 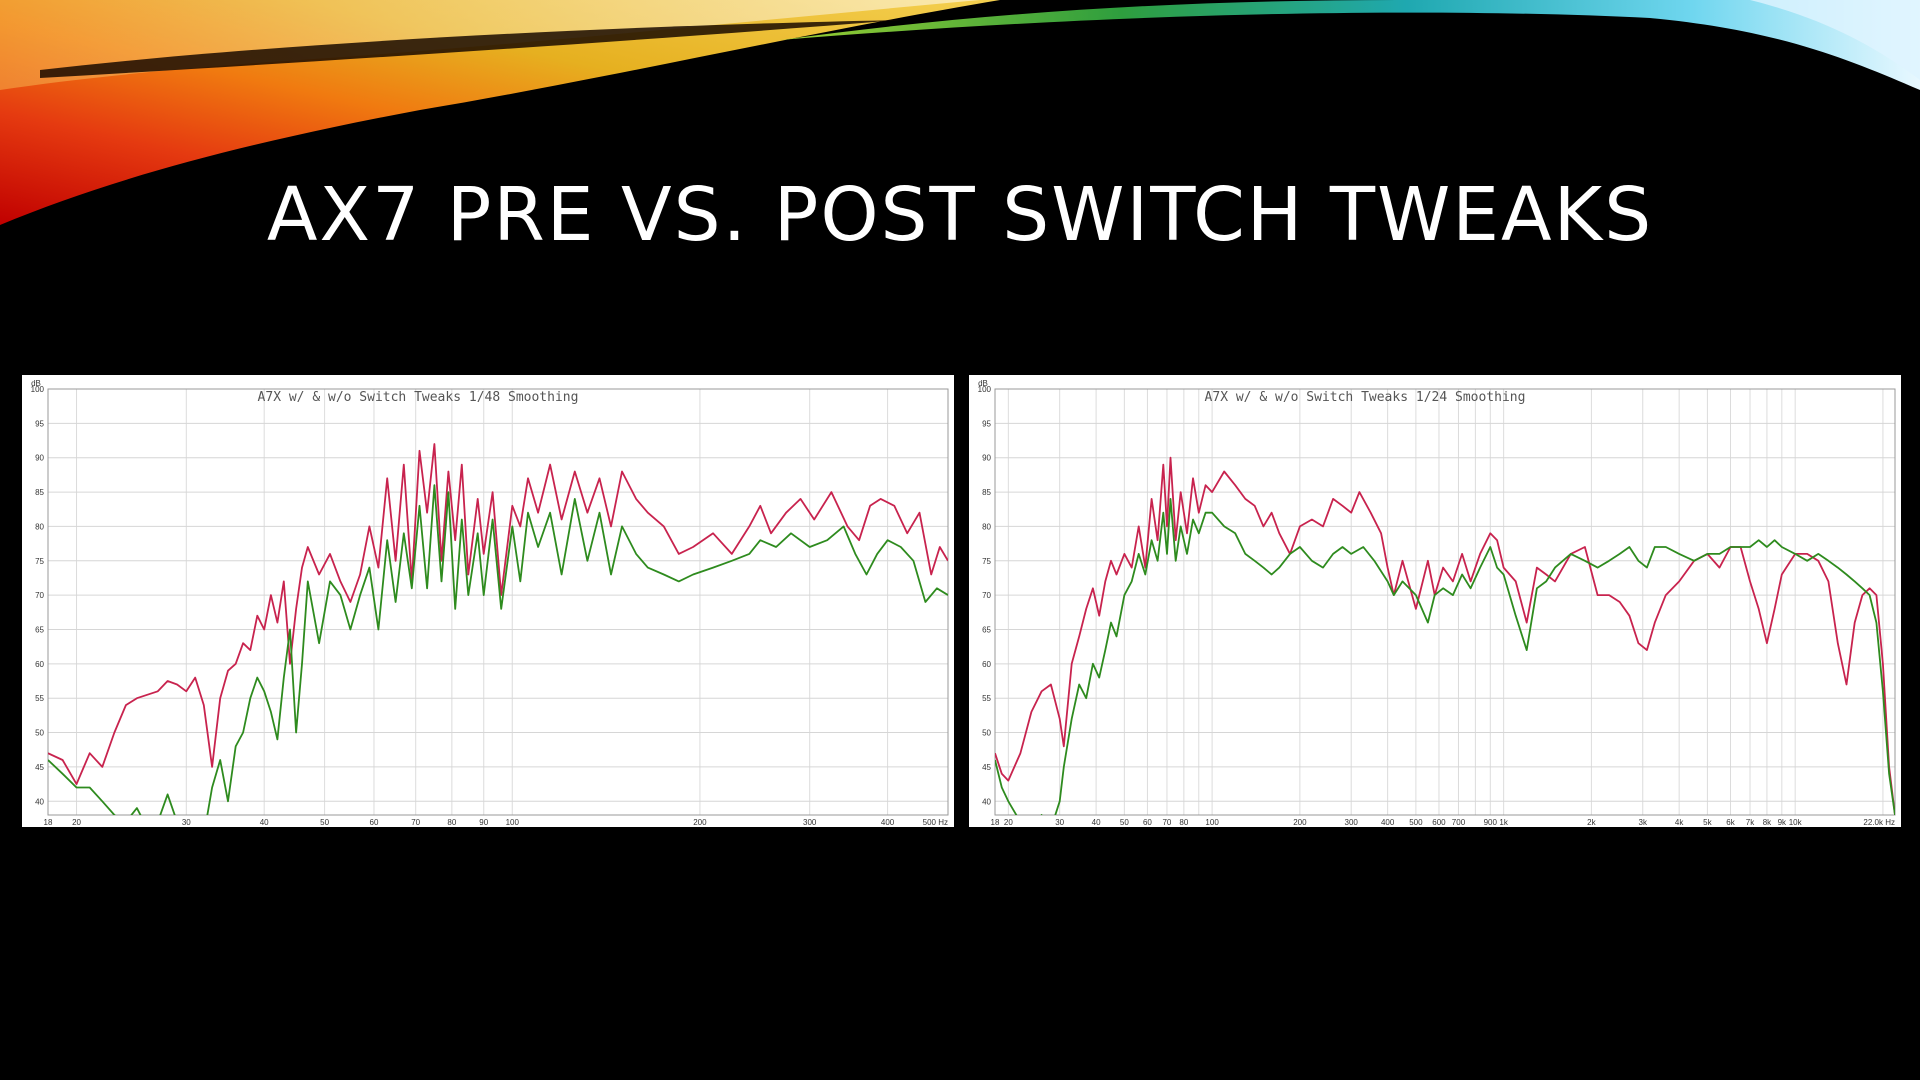 What do you see at coordinates (483, 822) in the screenshot?
I see `x-tick-label: 90` at bounding box center [483, 822].